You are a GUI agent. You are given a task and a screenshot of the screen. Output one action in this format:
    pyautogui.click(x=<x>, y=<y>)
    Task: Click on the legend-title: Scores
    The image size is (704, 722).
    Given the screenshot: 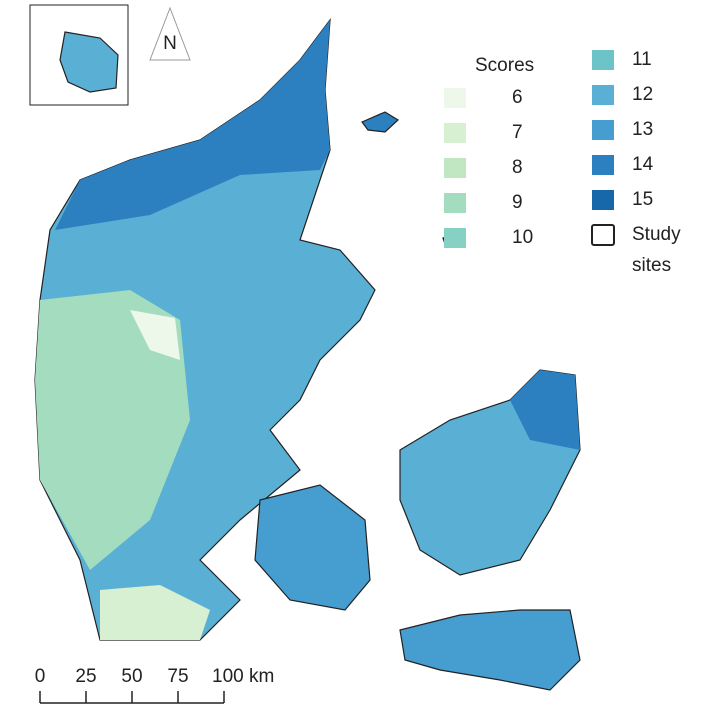 What is the action you would take?
    pyautogui.click(x=504, y=65)
    